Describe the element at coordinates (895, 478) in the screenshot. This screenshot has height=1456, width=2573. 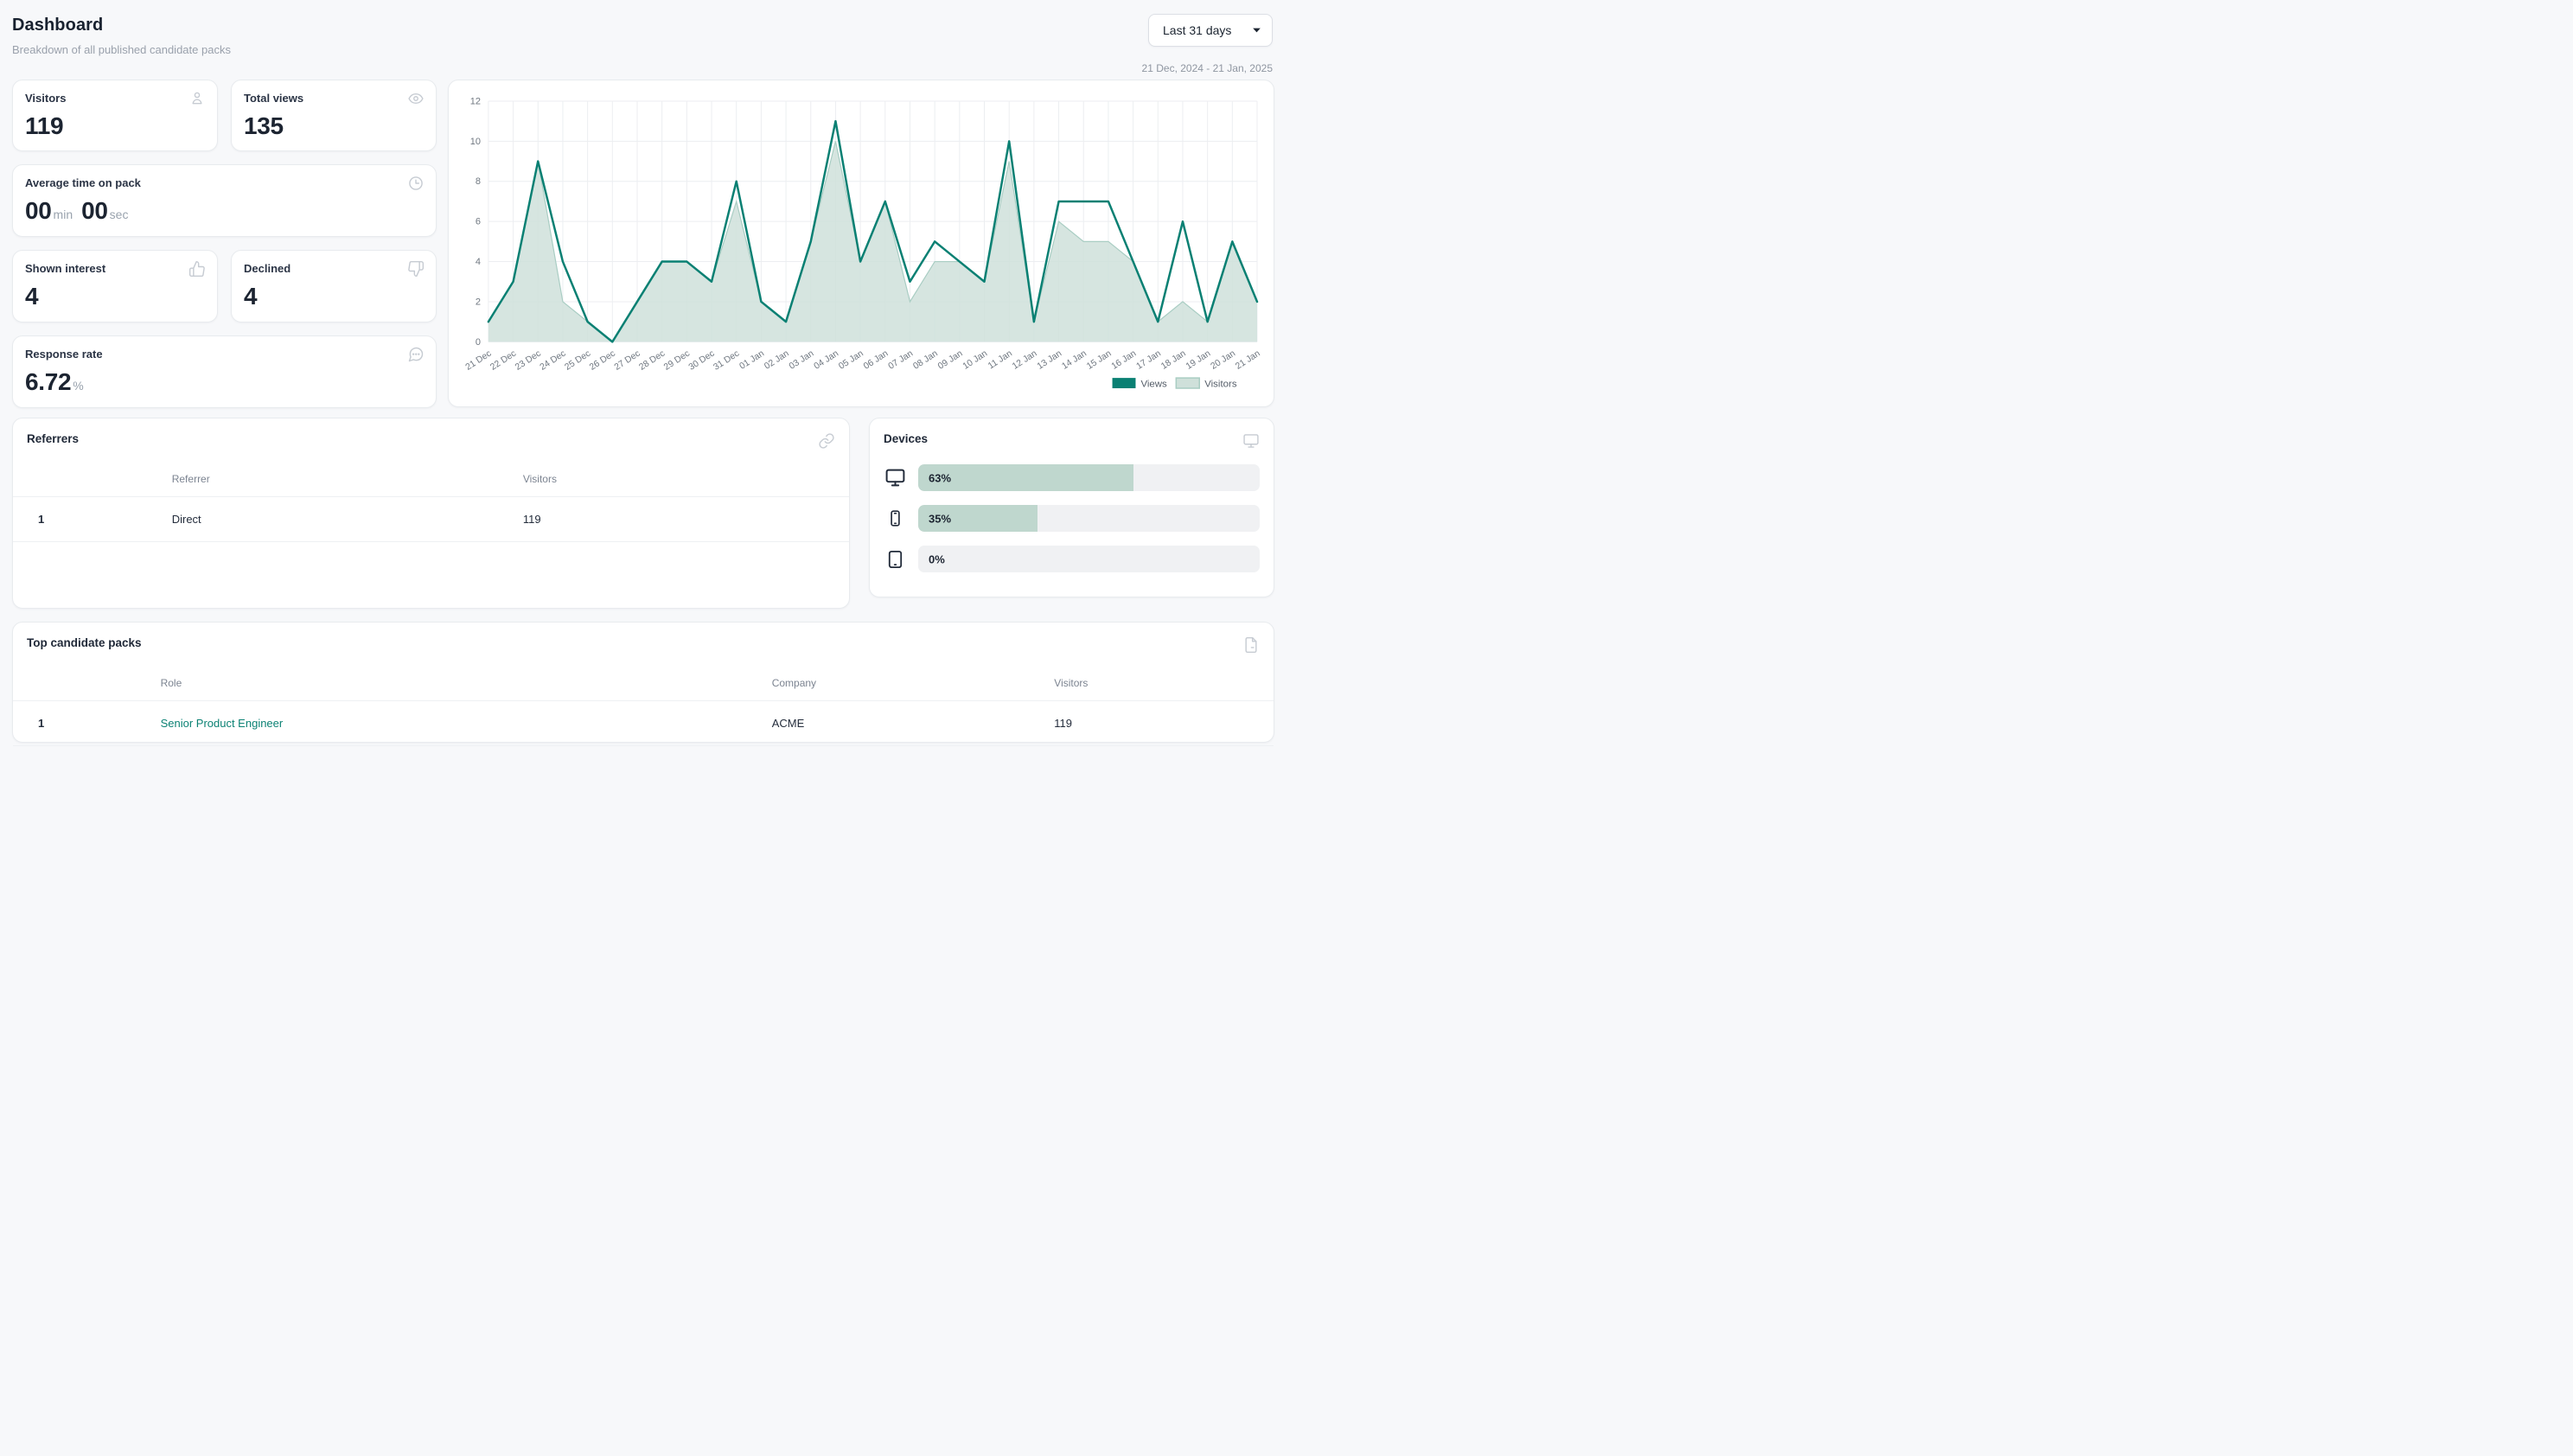
I see `desktop-icon` at that location.